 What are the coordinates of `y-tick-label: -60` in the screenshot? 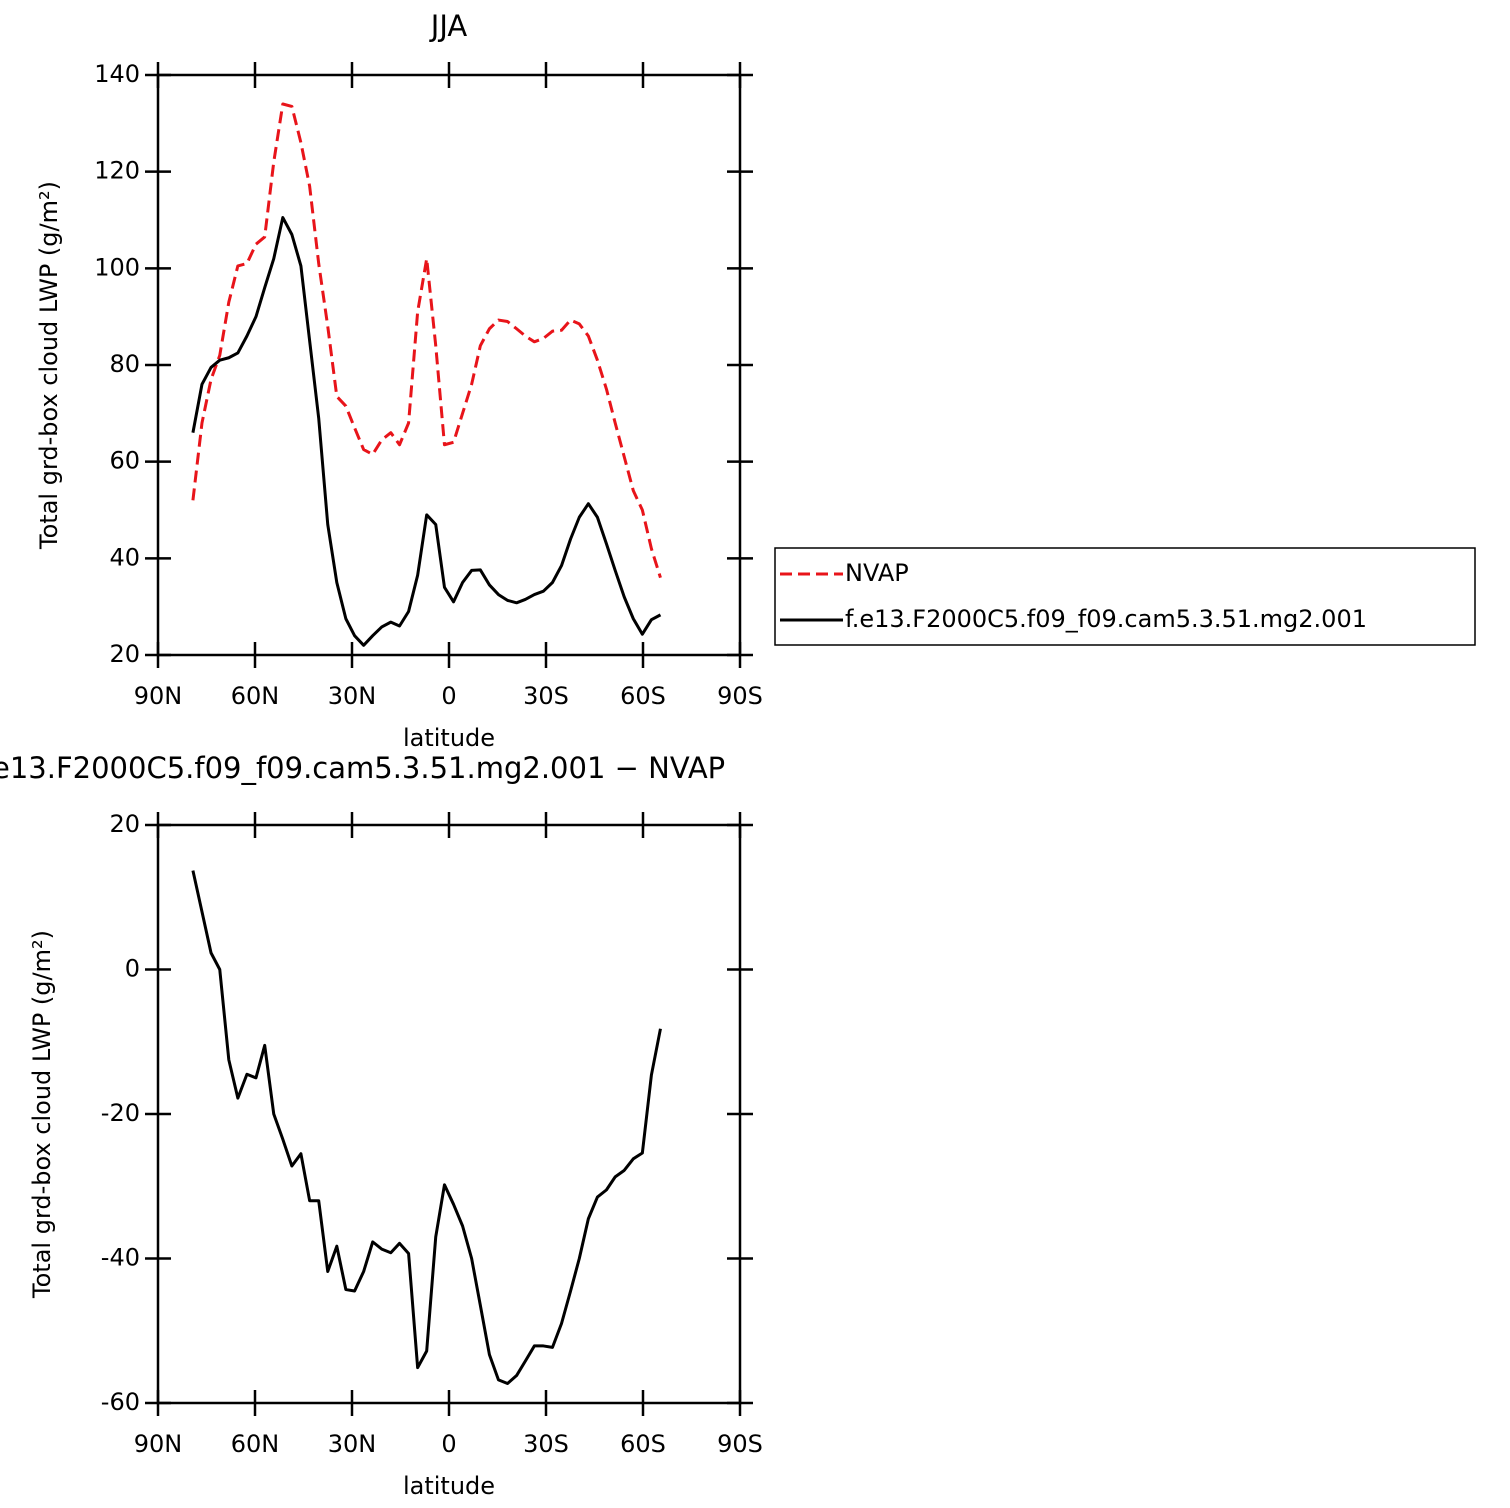 It's located at (120, 1402).